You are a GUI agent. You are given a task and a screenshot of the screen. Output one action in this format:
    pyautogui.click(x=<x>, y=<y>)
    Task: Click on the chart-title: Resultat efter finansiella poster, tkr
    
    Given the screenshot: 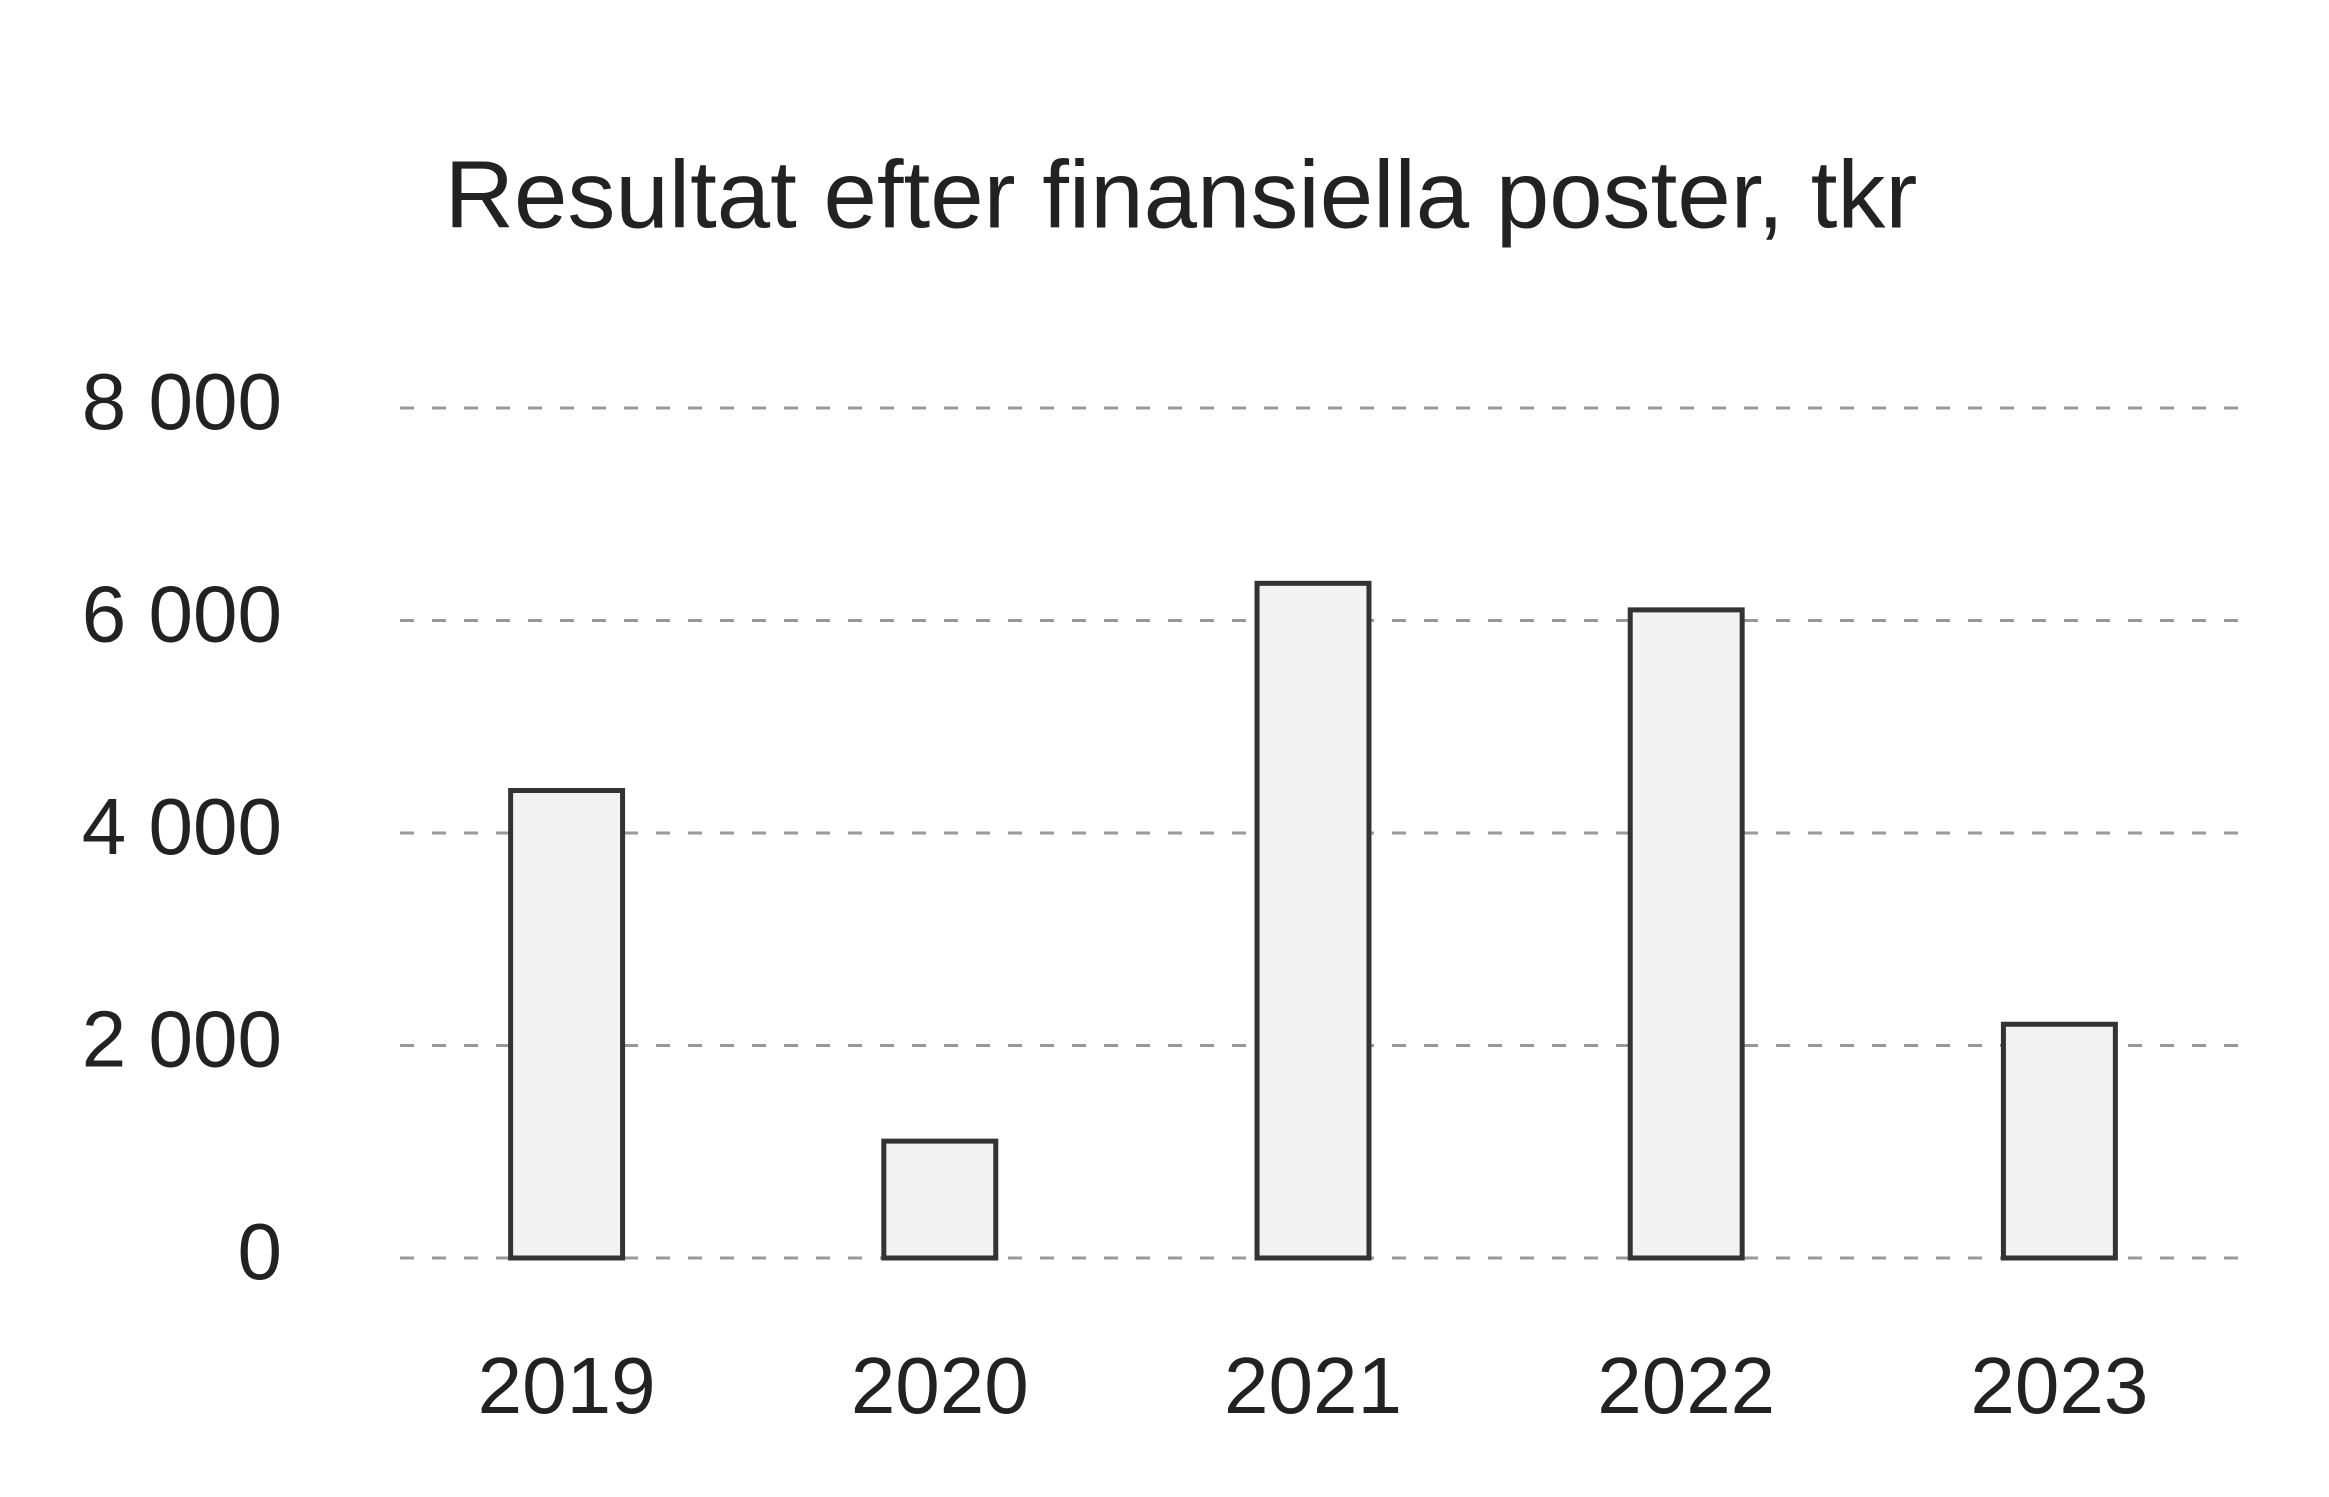 What is the action you would take?
    pyautogui.click(x=1181, y=194)
    